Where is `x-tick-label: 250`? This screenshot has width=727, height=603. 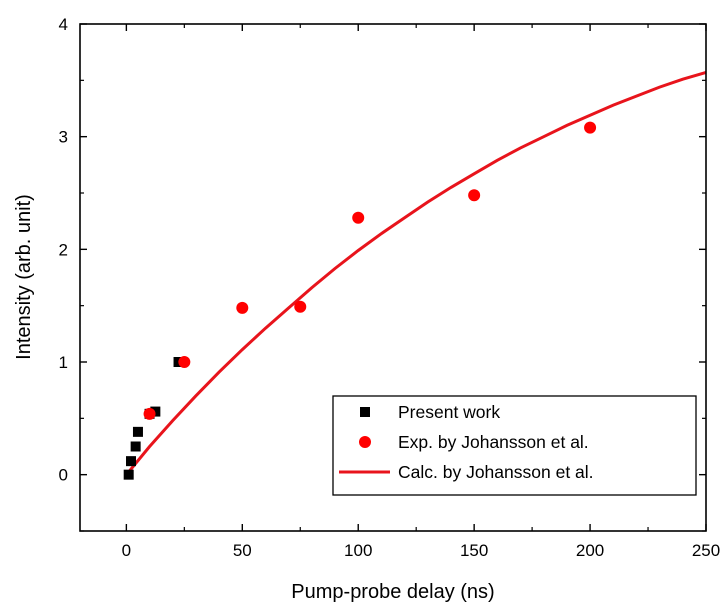
x-tick-label: 250 is located at coordinates (706, 550).